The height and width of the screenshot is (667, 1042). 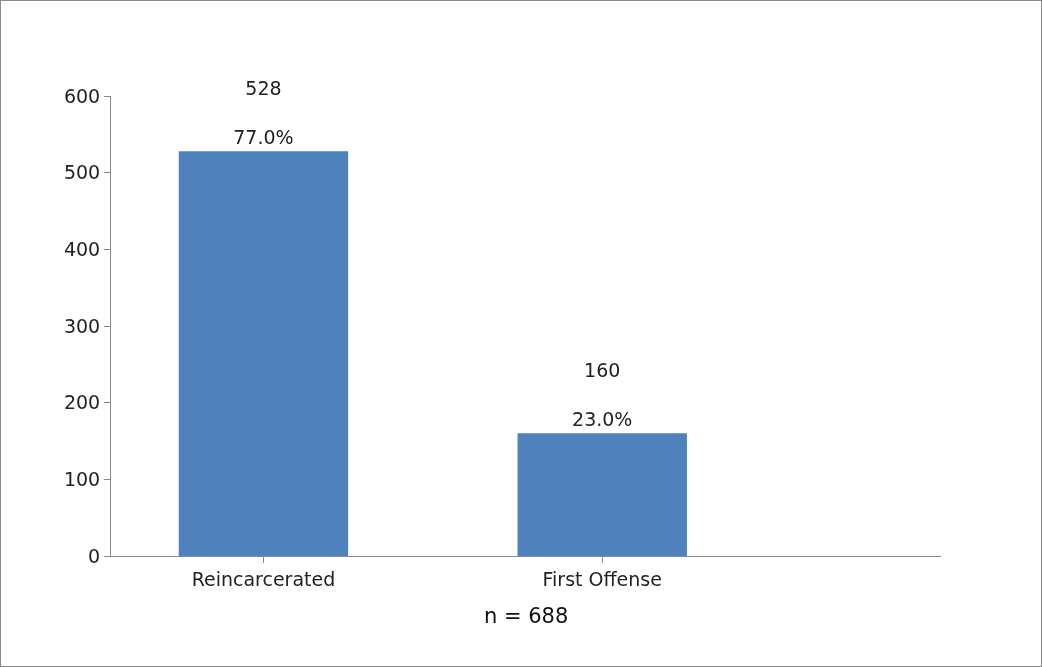 I want to click on x-tick-label: First Offense, so click(x=602, y=578).